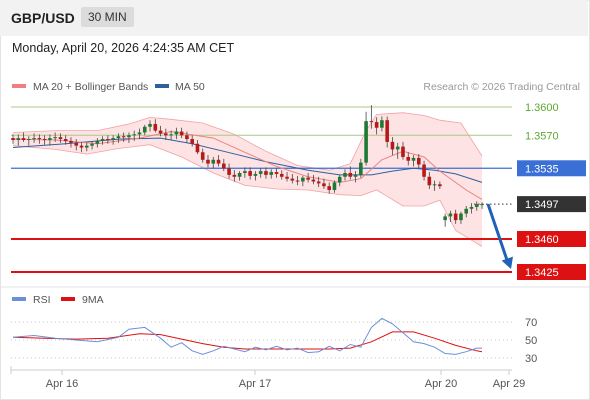 The height and width of the screenshot is (400, 590). Describe the element at coordinates (501, 87) in the screenshot. I see `research-credit: Research © 2026 Trading Central` at that location.